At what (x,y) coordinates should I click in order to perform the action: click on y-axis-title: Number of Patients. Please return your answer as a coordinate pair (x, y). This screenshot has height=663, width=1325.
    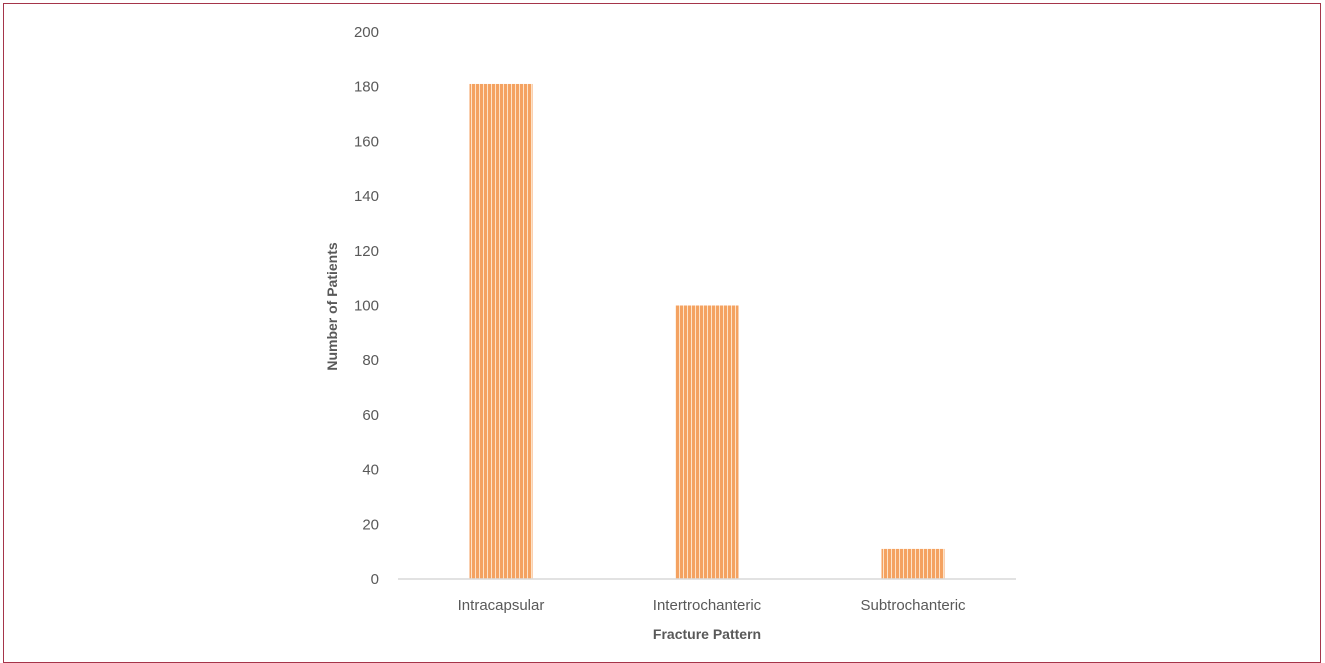
    Looking at the image, I should click on (332, 306).